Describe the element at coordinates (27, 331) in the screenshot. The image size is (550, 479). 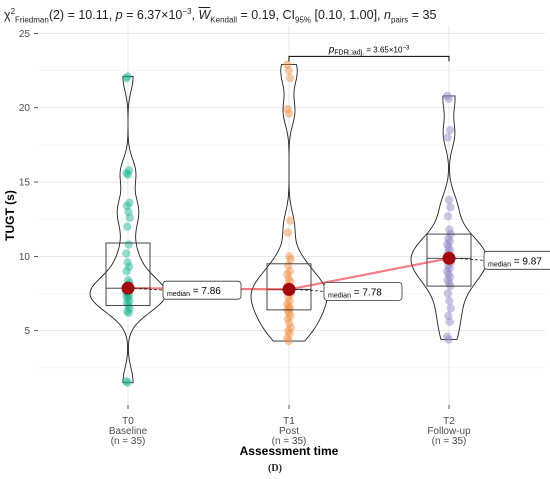
I see `y-tick-label: 5` at that location.